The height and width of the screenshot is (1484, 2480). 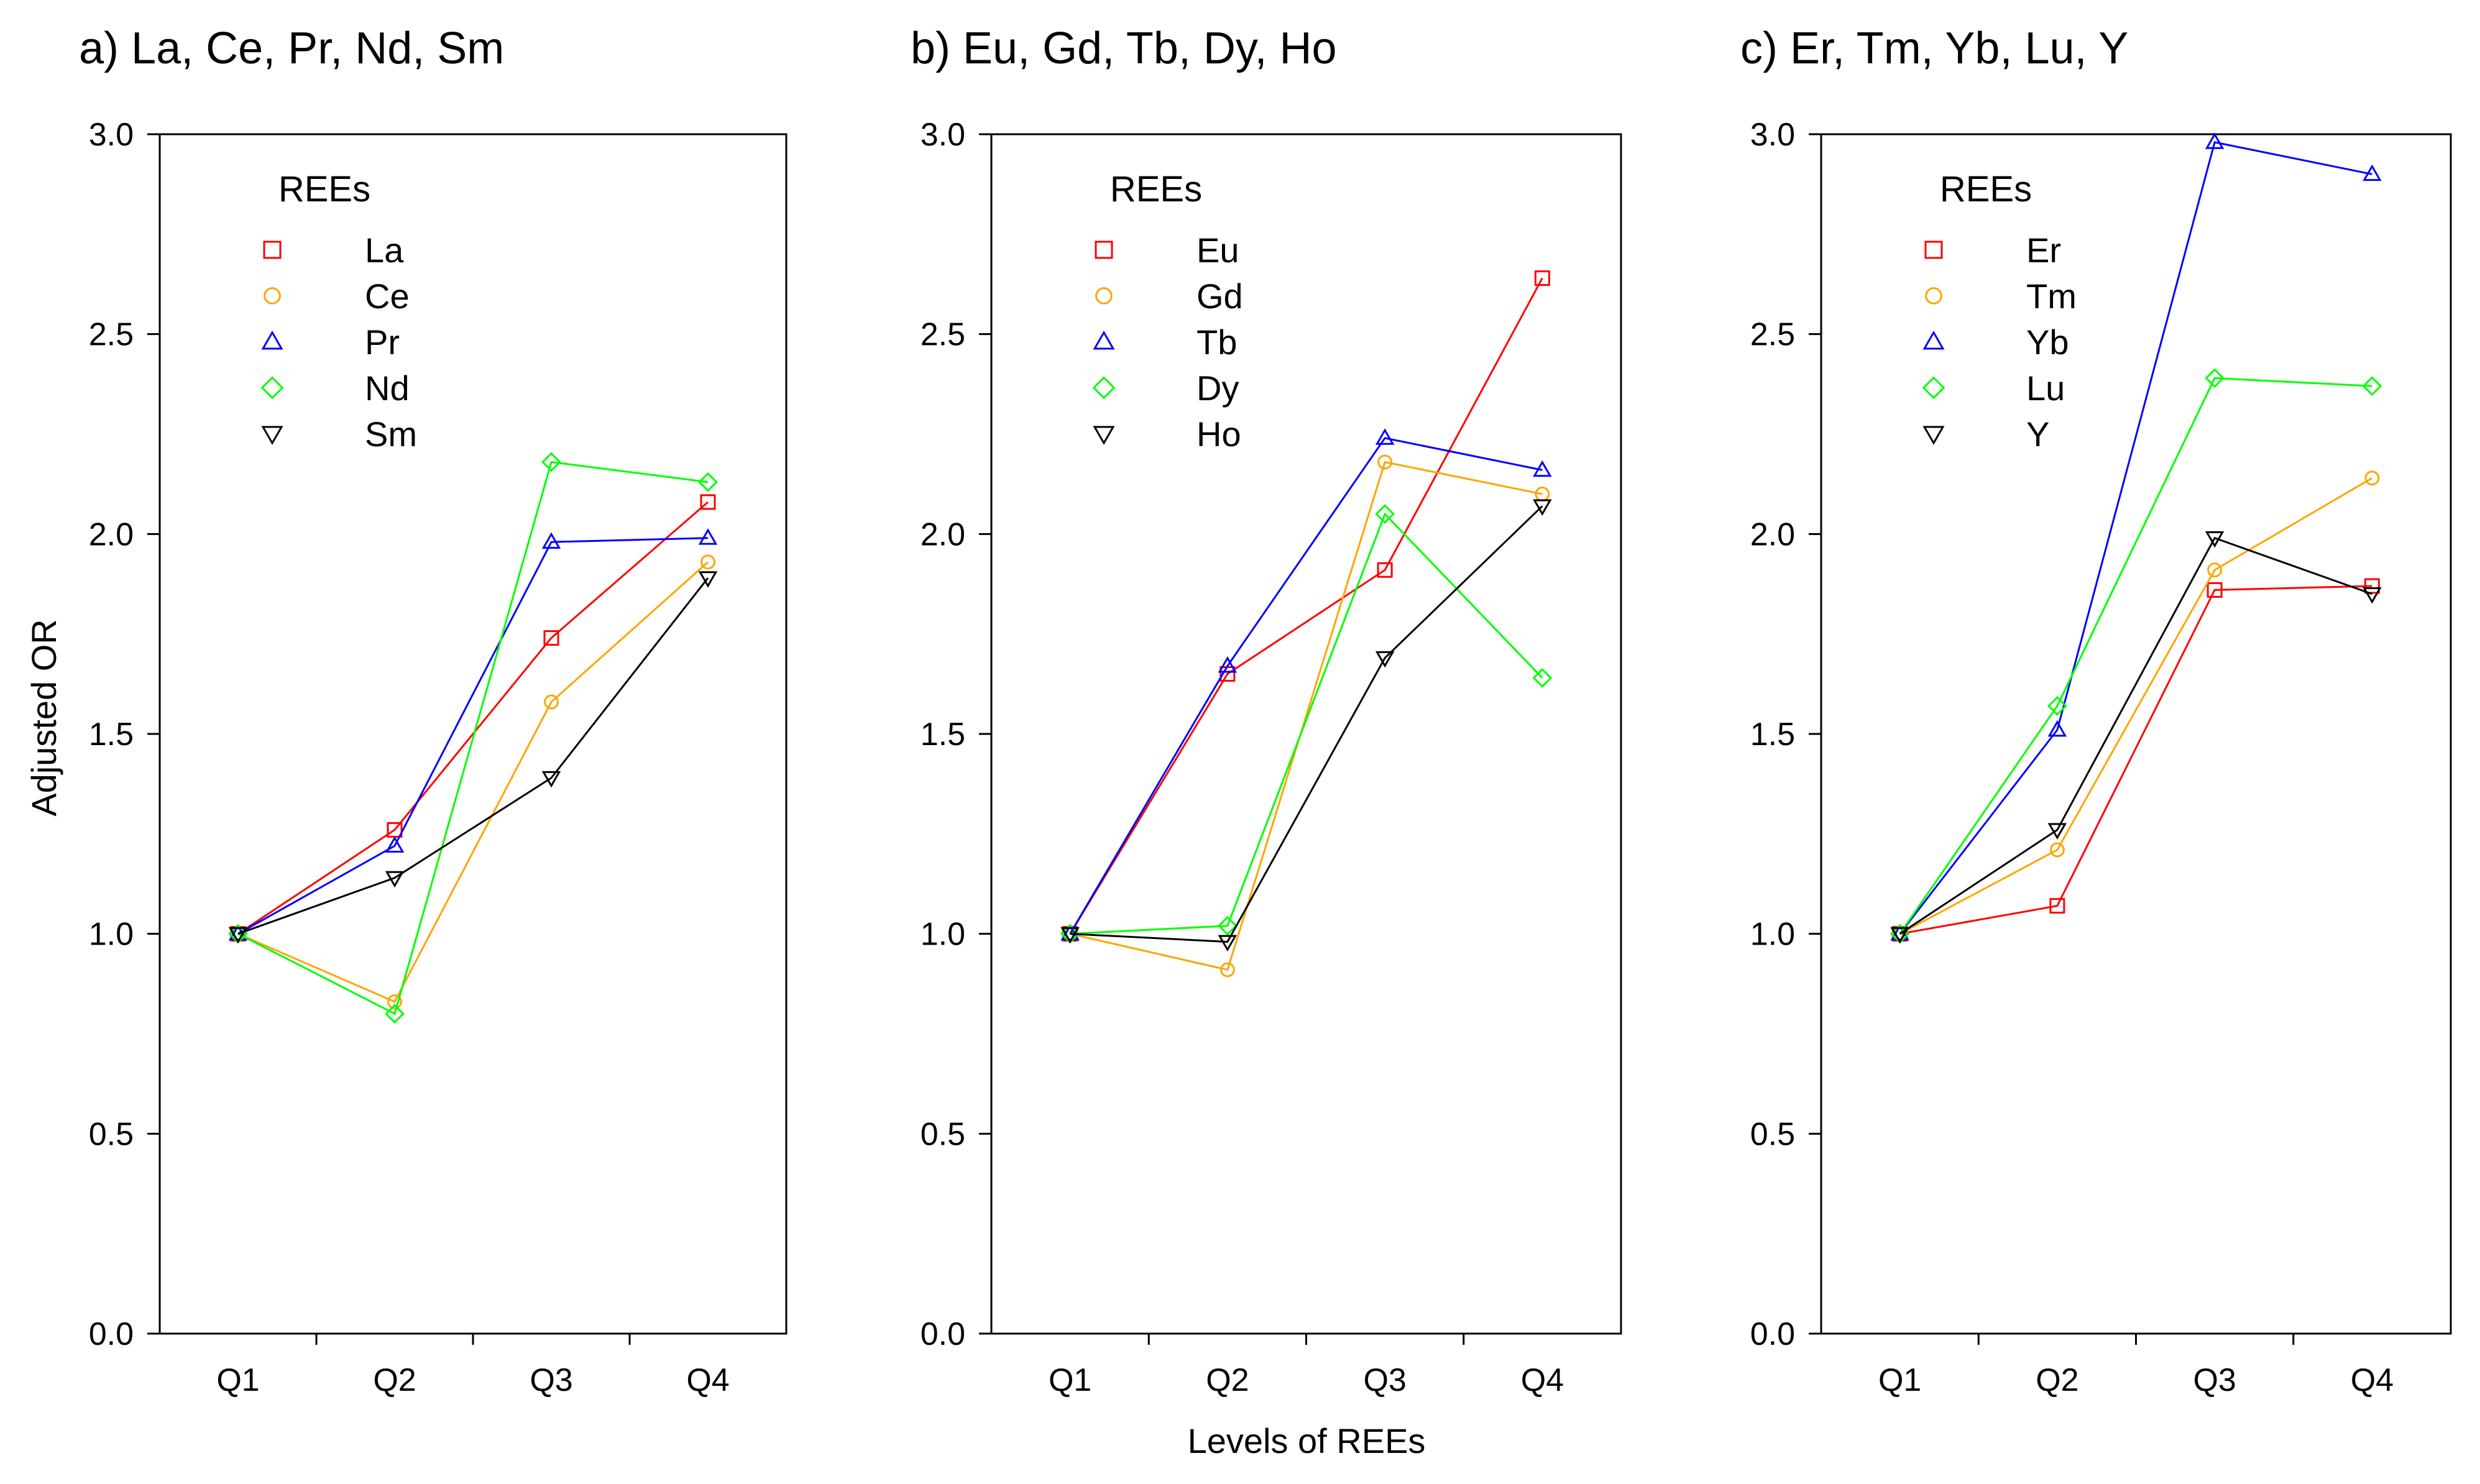 I want to click on legend-label: Tm, so click(x=2051, y=296).